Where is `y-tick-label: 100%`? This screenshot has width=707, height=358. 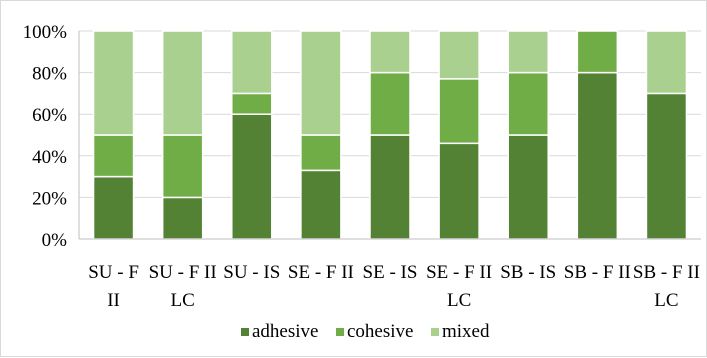 y-tick-label: 100% is located at coordinates (45, 32).